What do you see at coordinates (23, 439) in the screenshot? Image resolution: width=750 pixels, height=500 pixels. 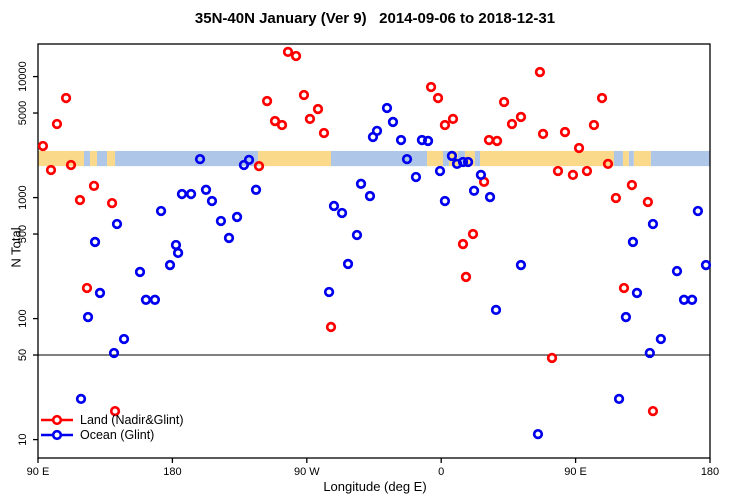 I see `y-tick-label: 10` at bounding box center [23, 439].